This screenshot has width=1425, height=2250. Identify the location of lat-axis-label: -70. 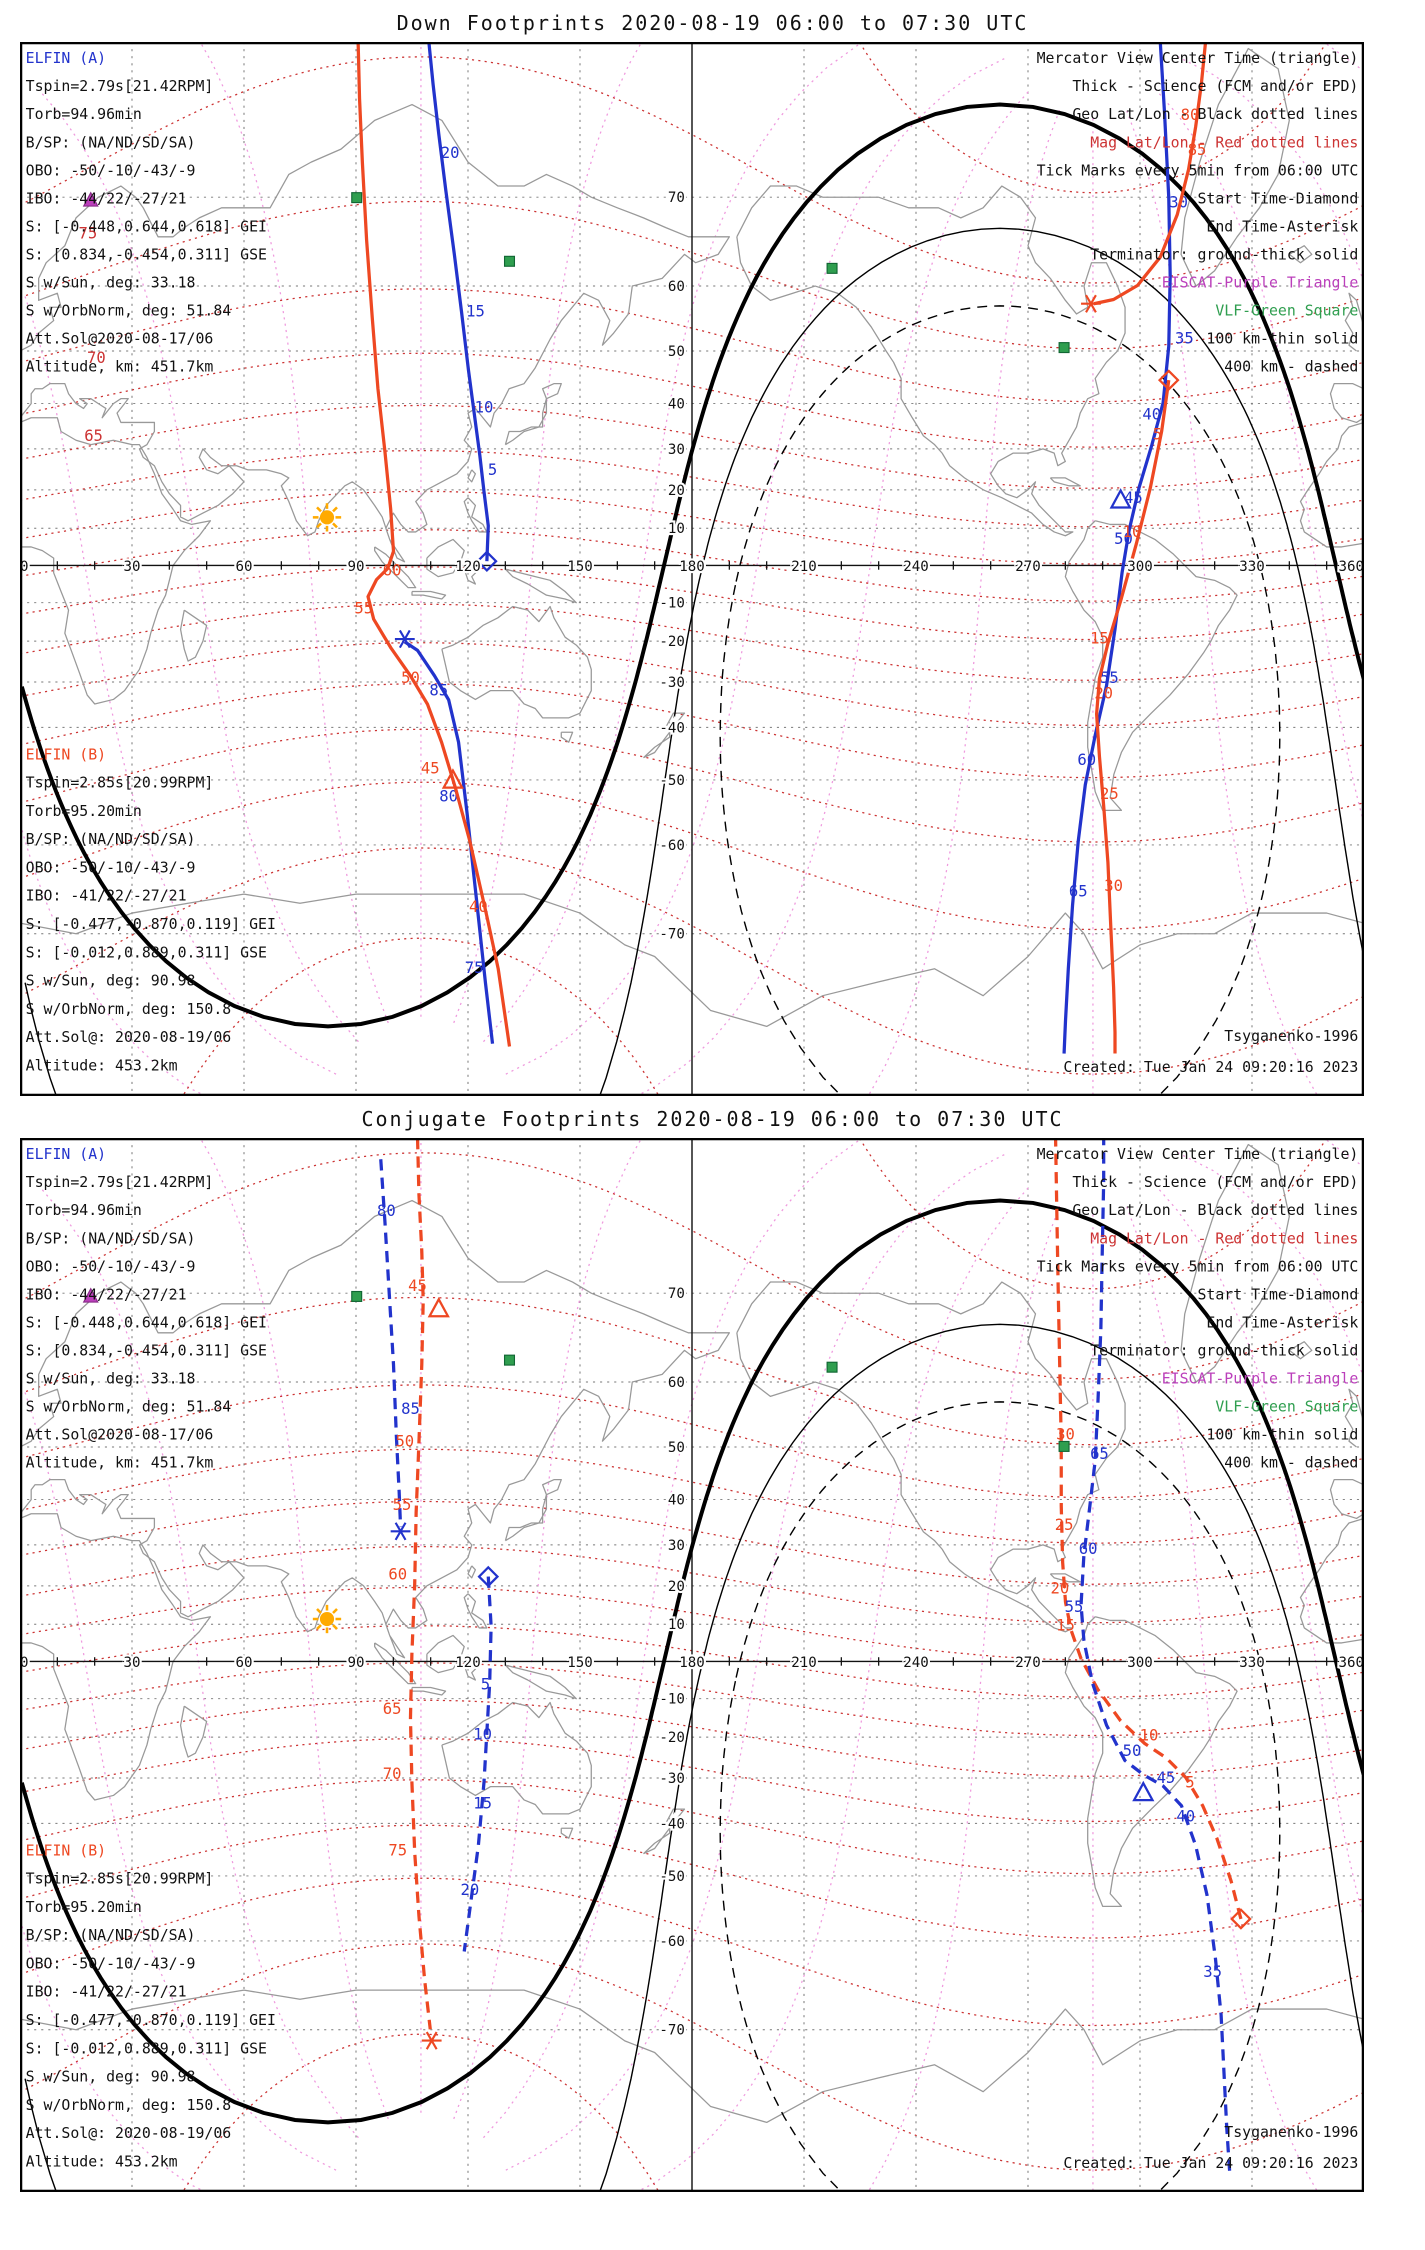
(672, 935).